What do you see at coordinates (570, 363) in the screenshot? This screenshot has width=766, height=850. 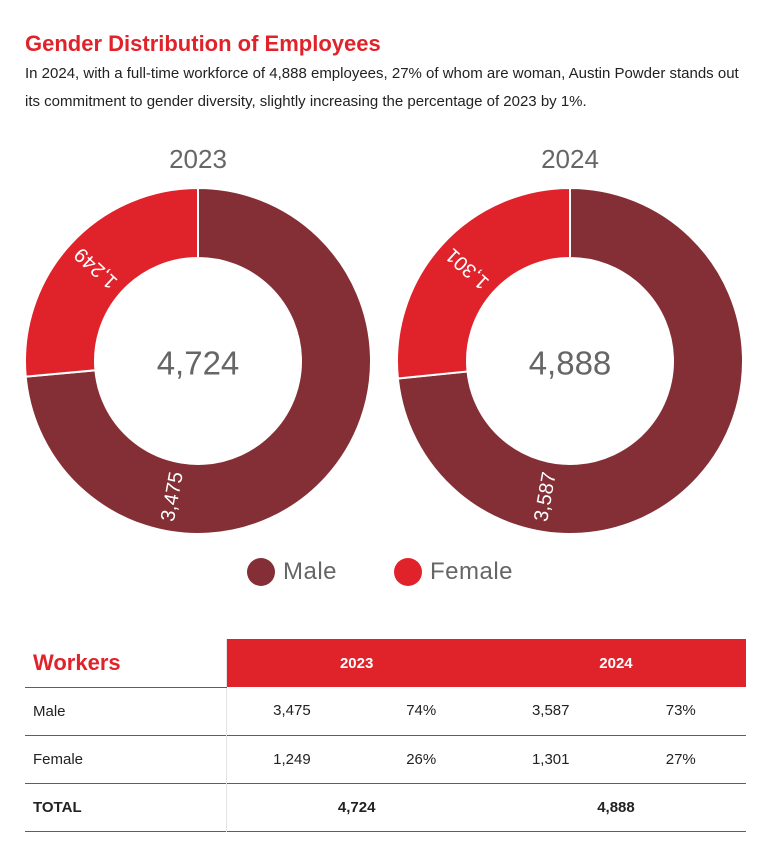 I see `donut-center-total-2024: 4,888` at bounding box center [570, 363].